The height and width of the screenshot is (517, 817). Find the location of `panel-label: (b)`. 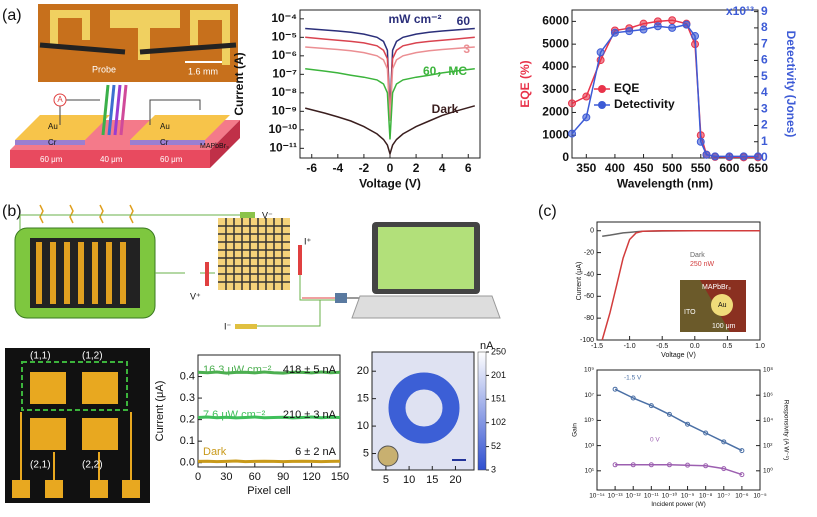

panel-label: (b) is located at coordinates (12, 211).